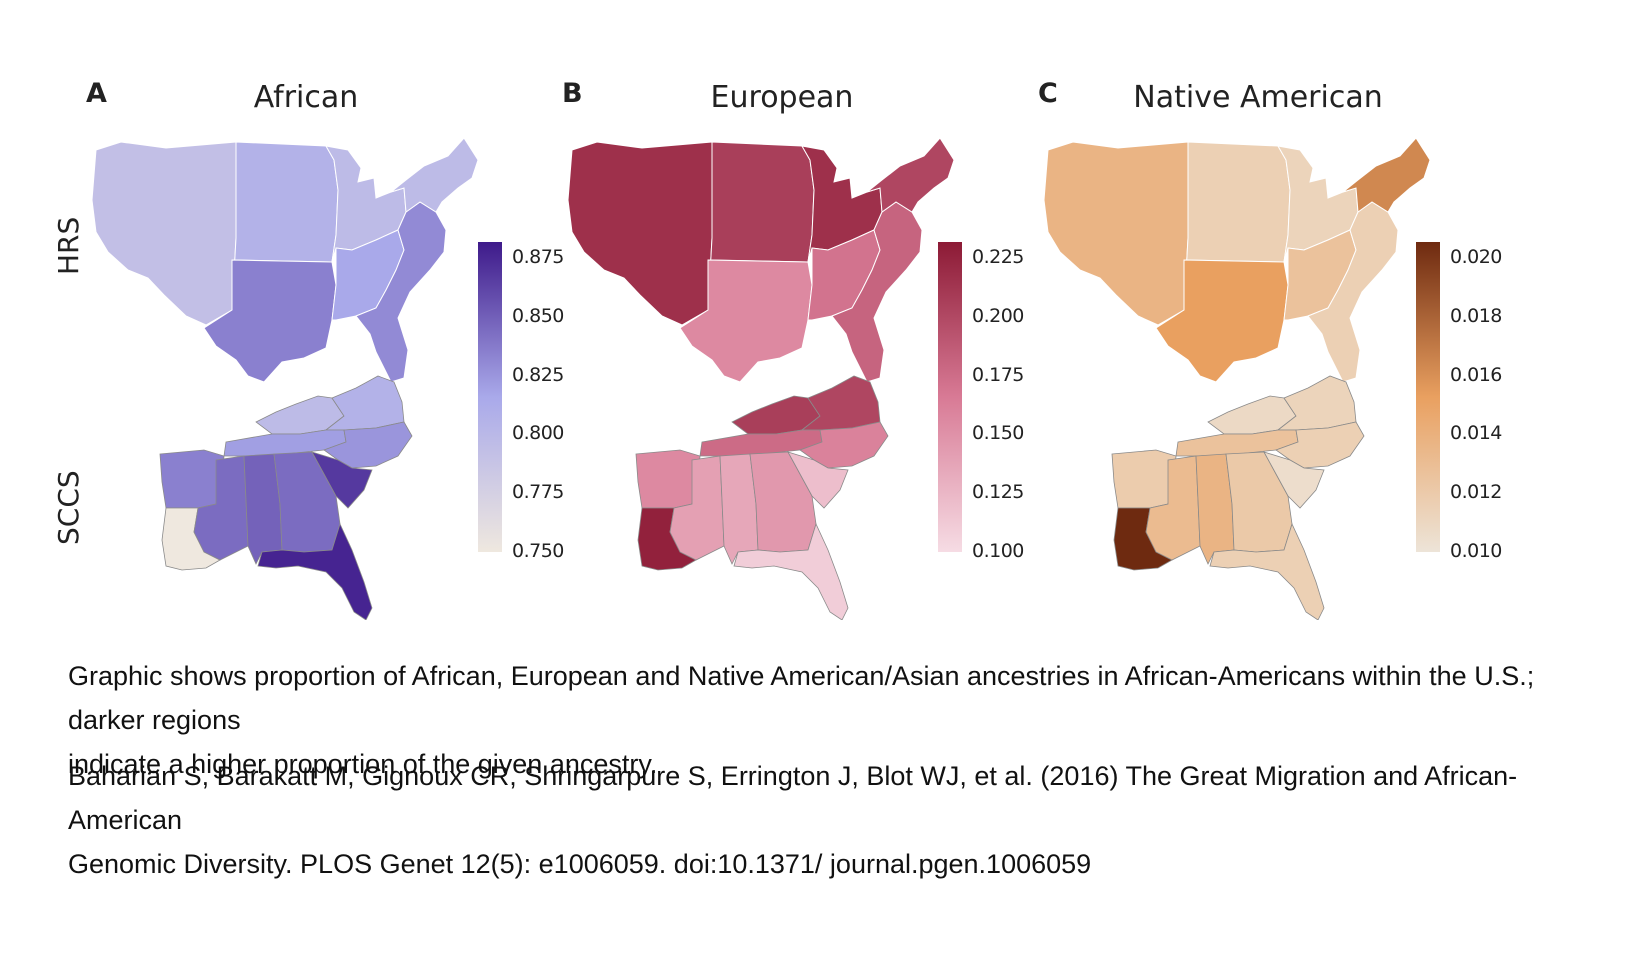 Image resolution: width=1650 pixels, height=962 pixels. I want to click on map-african, so click(285, 378).